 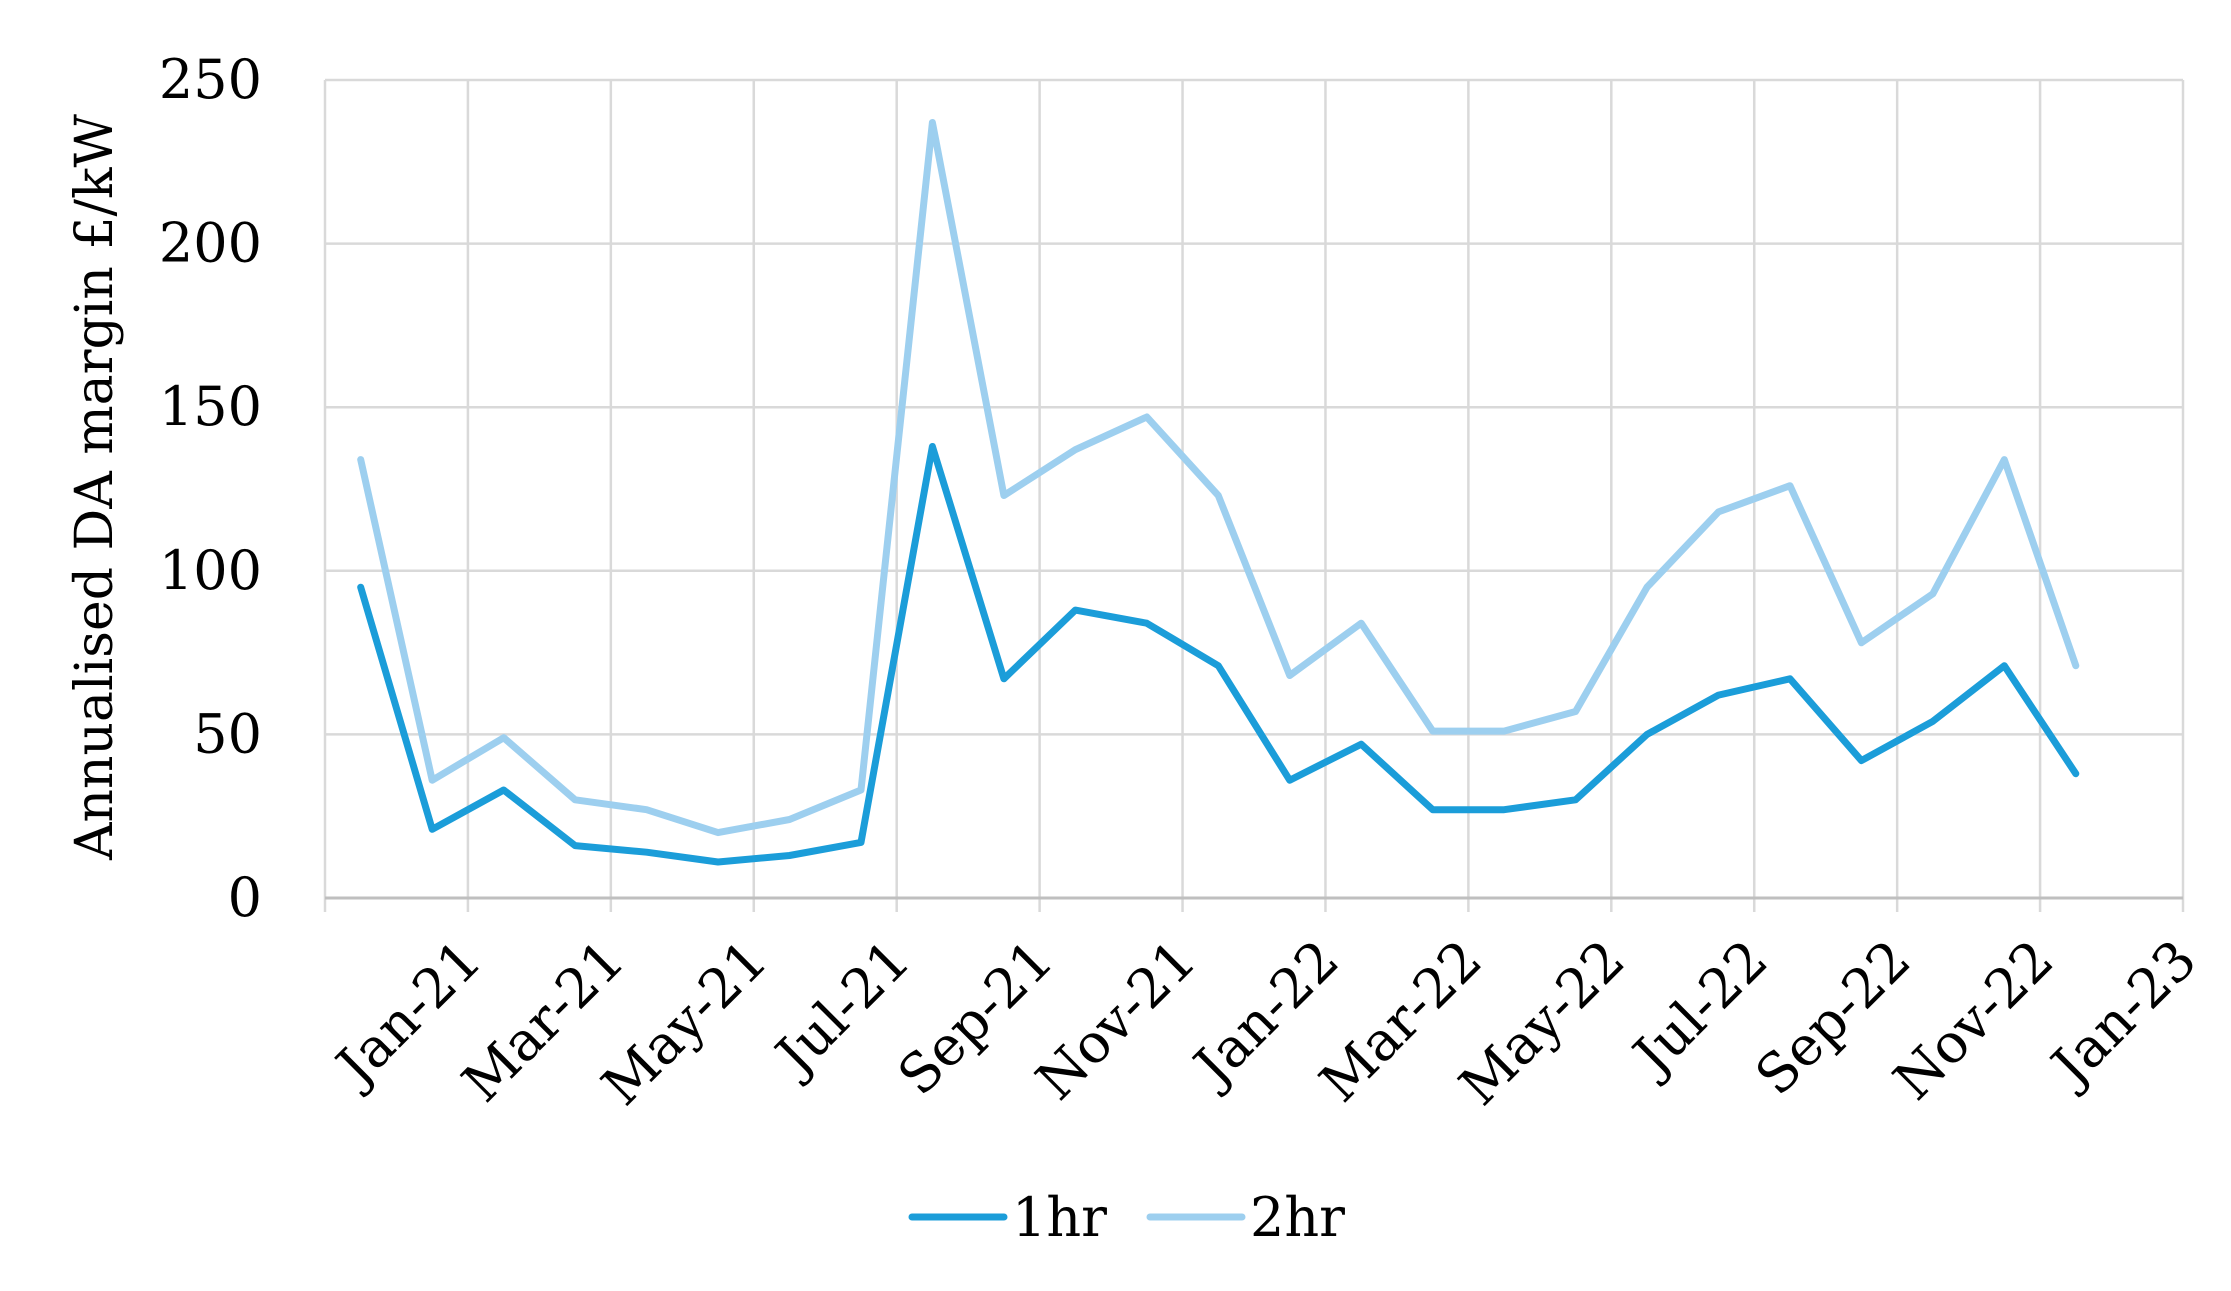 What do you see at coordinates (227, 733) in the screenshot?
I see `y-tick-label: 50` at bounding box center [227, 733].